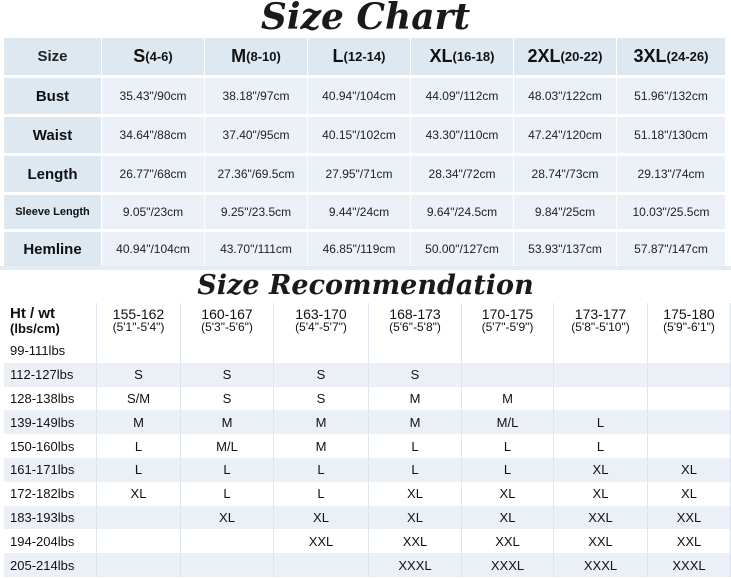 This screenshot has height=579, width=731. Describe the element at coordinates (671, 174) in the screenshot. I see `measurement-value: 29.13"/74cm` at that location.